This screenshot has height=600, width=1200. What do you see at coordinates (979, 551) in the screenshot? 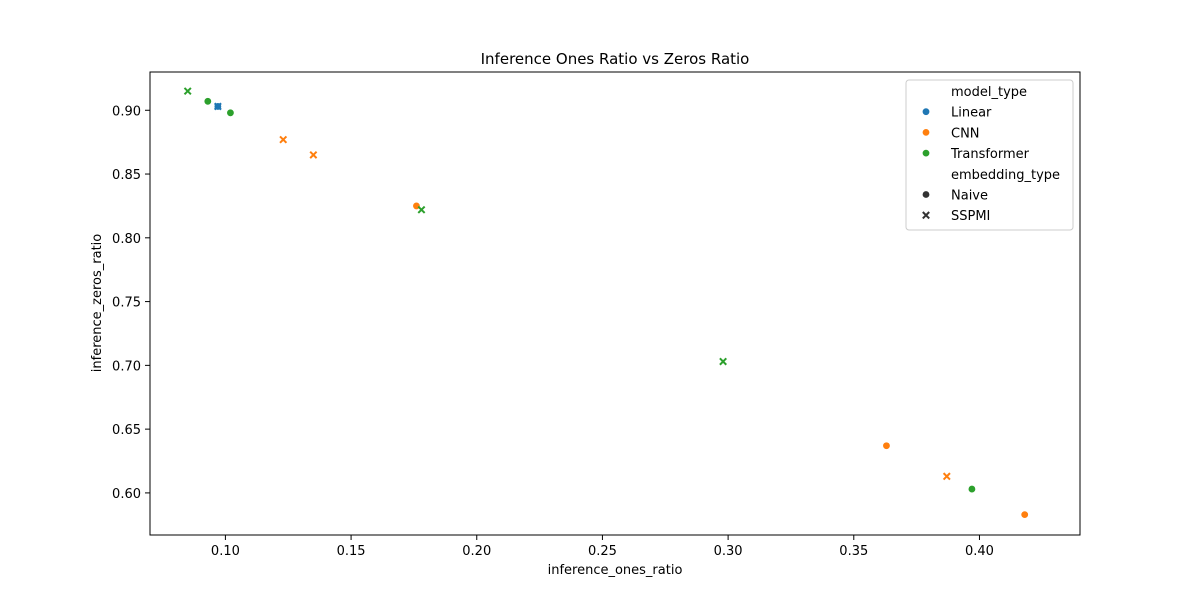
I see `x-tick-label: 0.40` at bounding box center [979, 551].